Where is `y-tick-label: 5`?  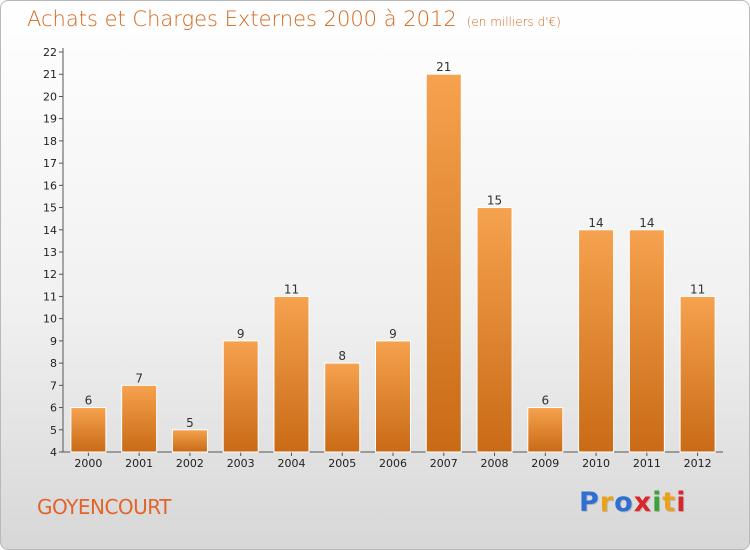 y-tick-label: 5 is located at coordinates (53, 430).